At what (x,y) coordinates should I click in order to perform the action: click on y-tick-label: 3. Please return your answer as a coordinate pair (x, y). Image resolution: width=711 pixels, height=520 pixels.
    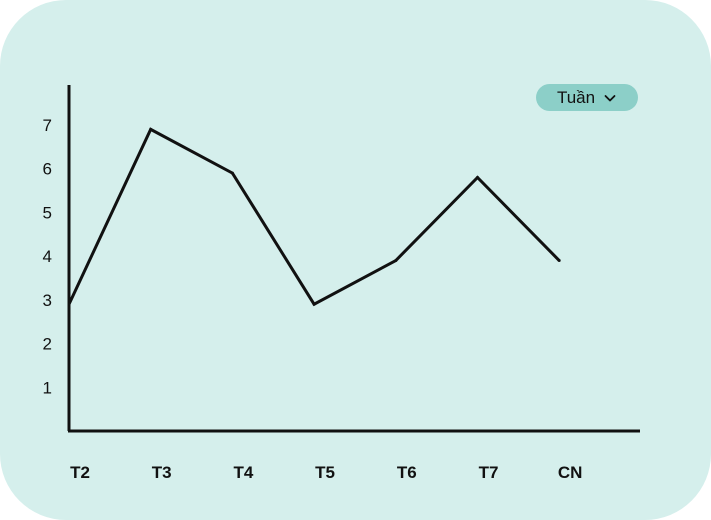
    Looking at the image, I should click on (47, 300).